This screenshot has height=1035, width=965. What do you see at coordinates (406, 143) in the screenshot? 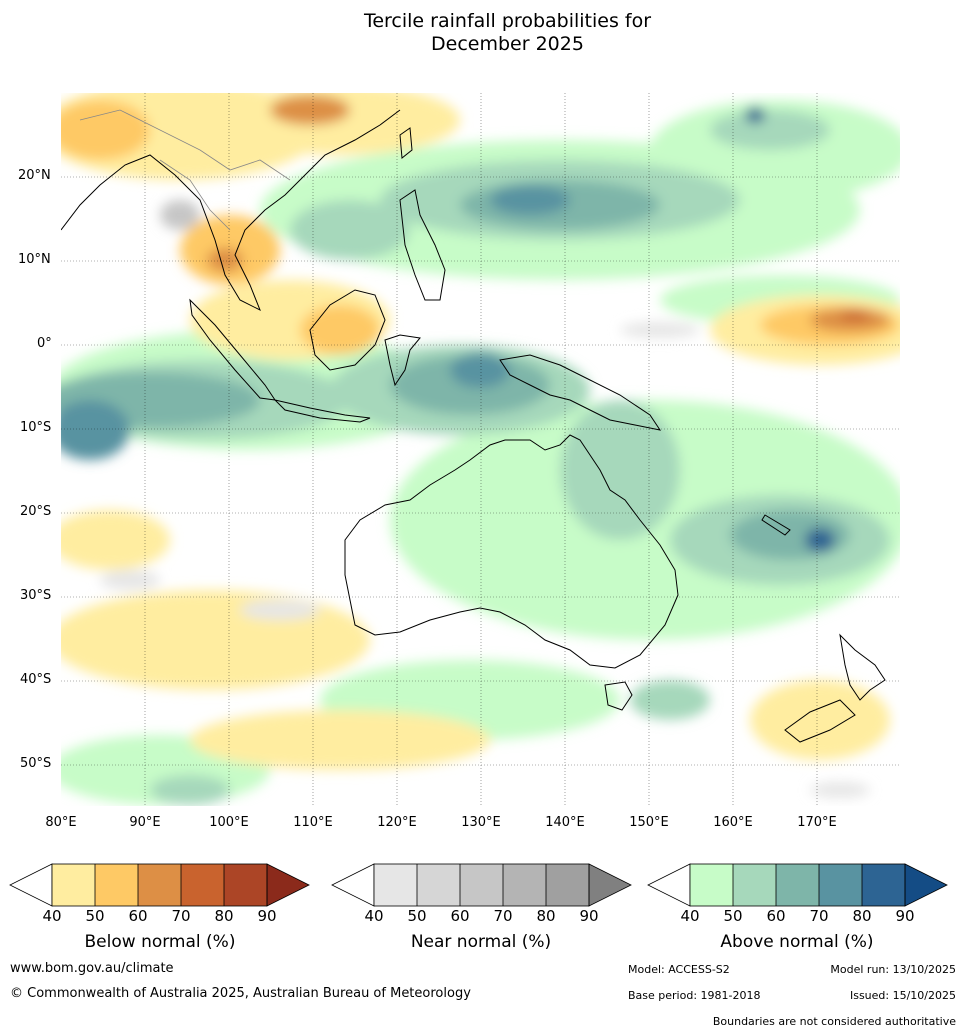
I see `taiwan-coast` at bounding box center [406, 143].